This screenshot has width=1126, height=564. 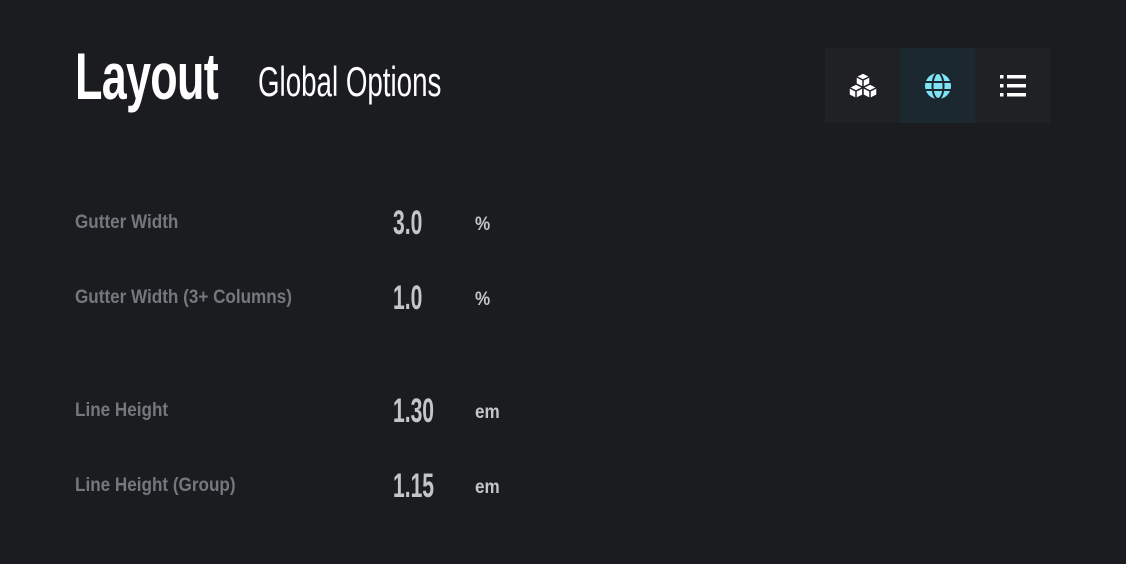 I want to click on setting-label: Line Height (Group), so click(x=155, y=485).